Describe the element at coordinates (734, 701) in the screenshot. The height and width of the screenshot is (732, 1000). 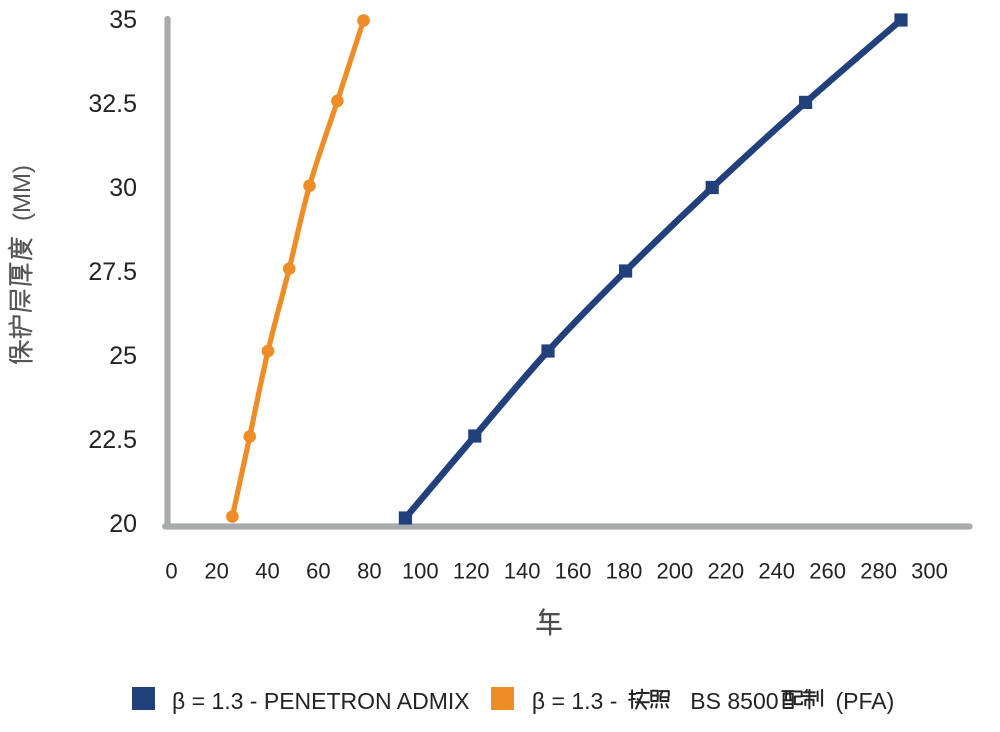
I see `svg-text: BS 8500` at that location.